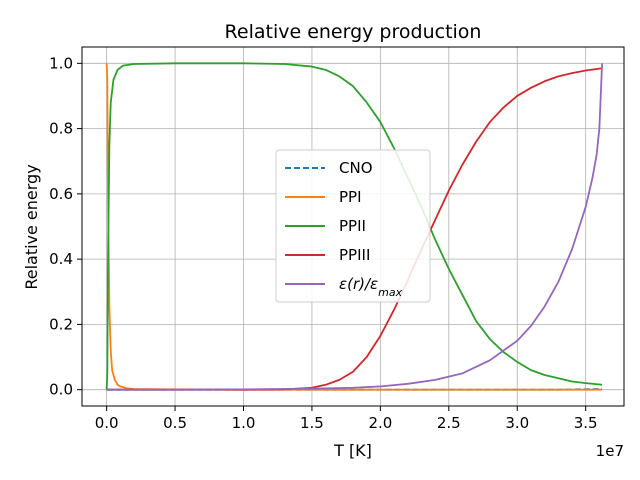 This screenshot has height=480, width=640. What do you see at coordinates (61, 259) in the screenshot?
I see `y-tick-label: 0.4` at bounding box center [61, 259].